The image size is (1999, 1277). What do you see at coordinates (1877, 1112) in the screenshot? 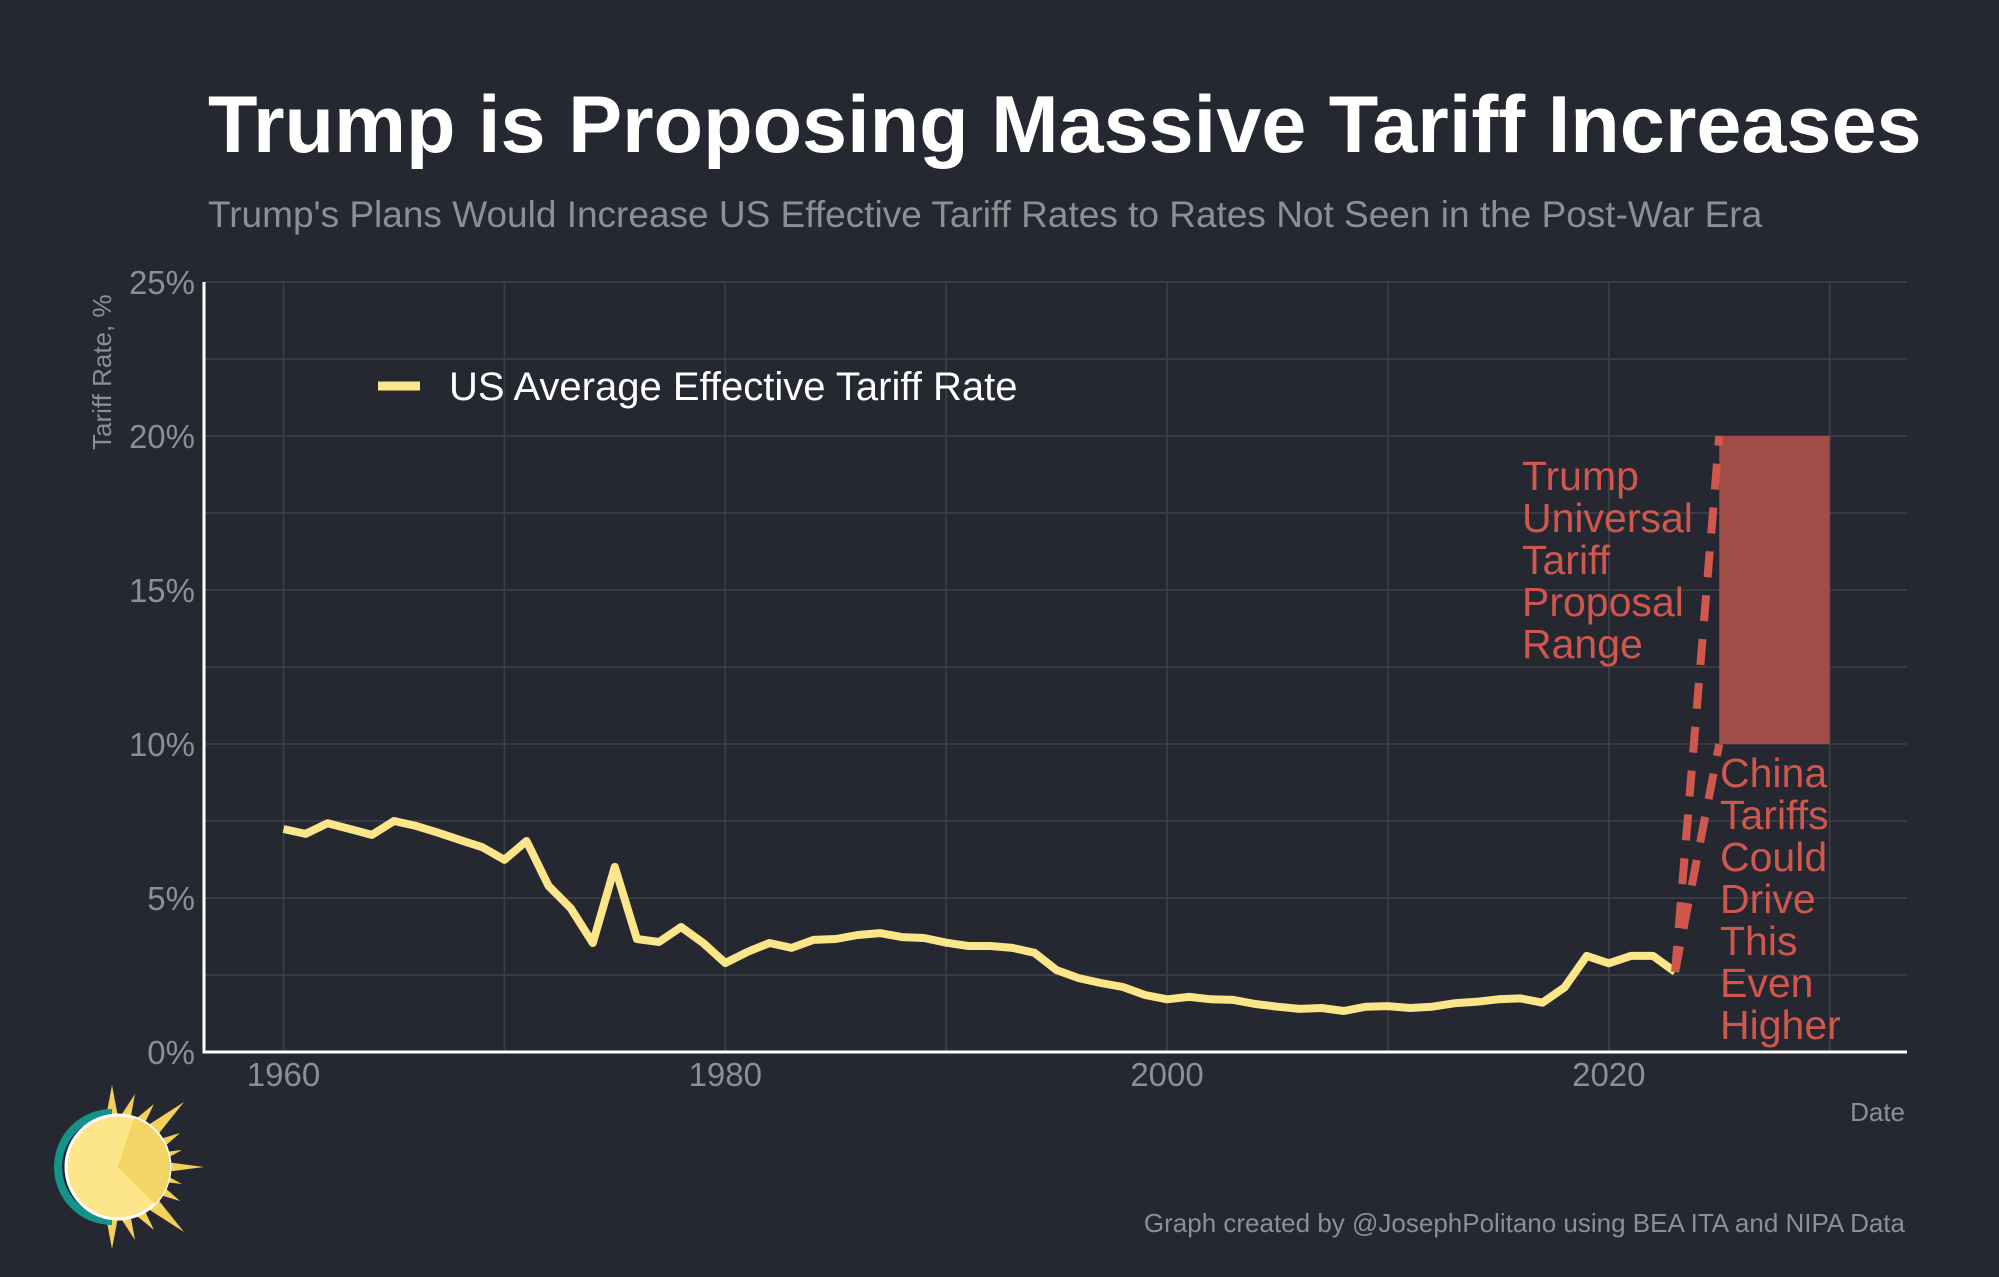
I see `x-axis-title: Date` at bounding box center [1877, 1112].